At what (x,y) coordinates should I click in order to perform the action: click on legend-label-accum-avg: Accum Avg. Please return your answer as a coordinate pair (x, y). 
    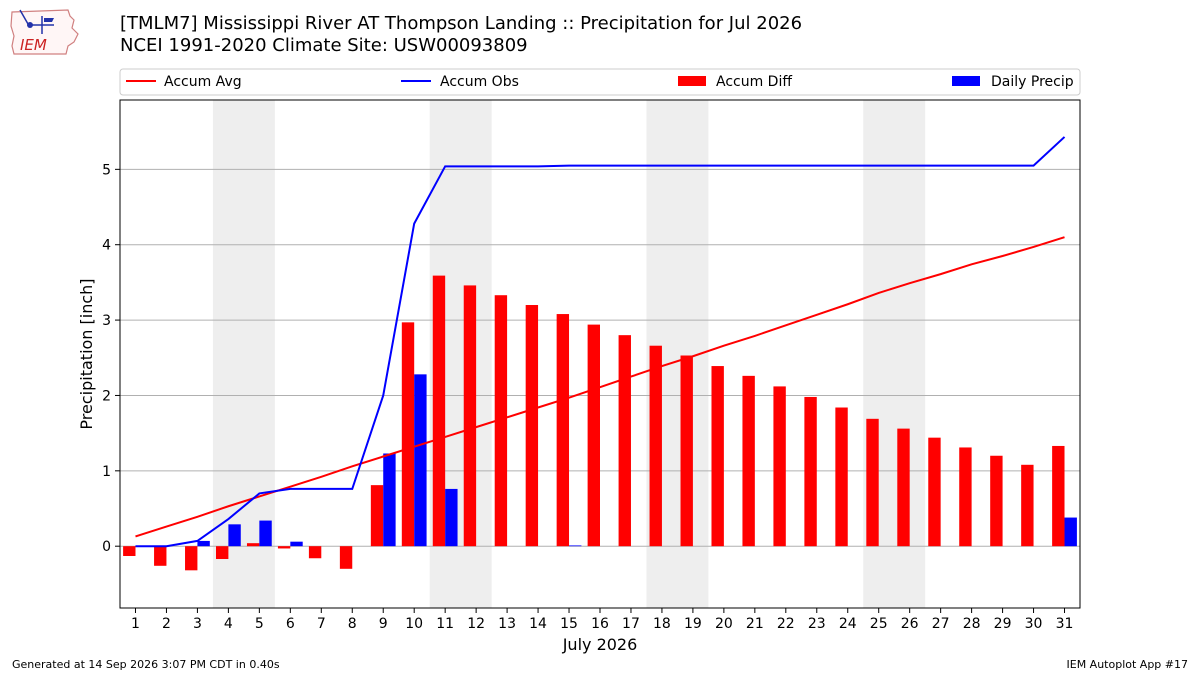
    Looking at the image, I should click on (203, 82).